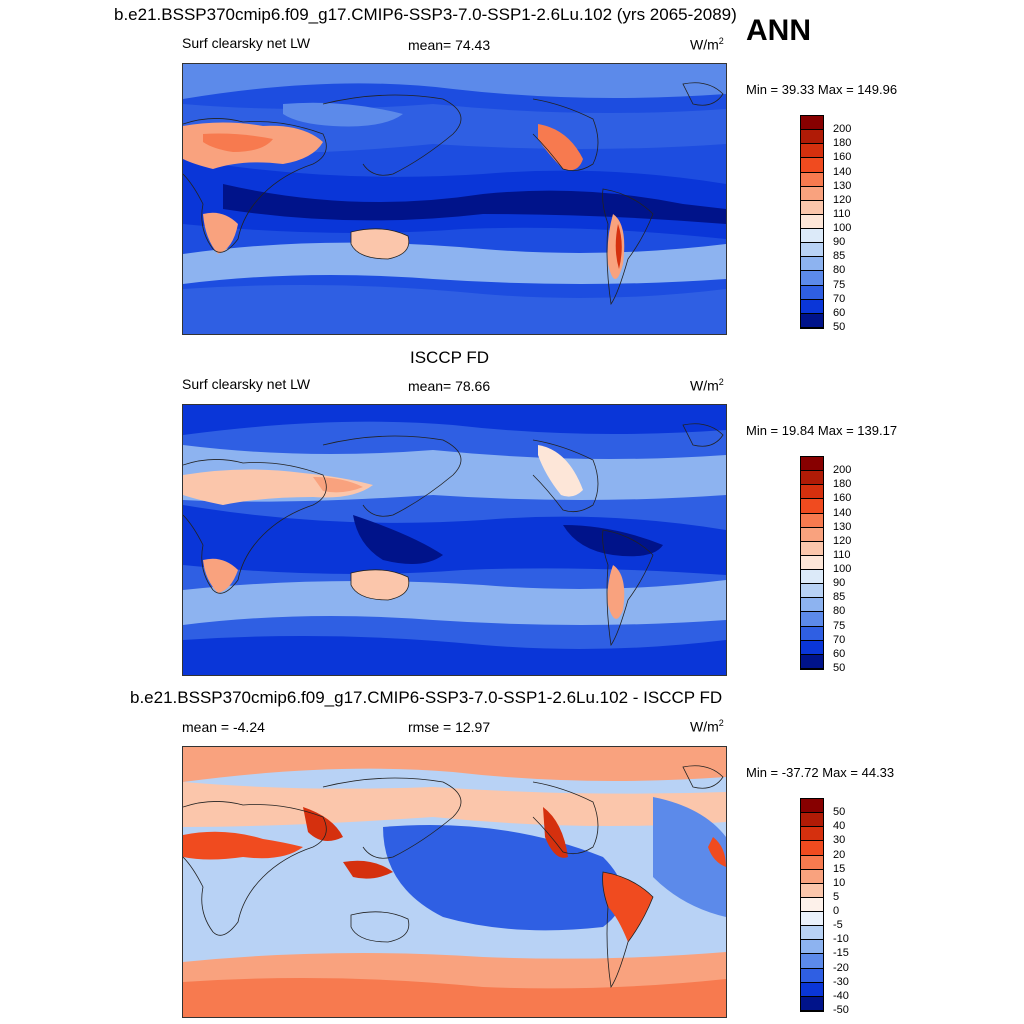 The width and height of the screenshot is (1024, 1024). I want to click on panel1-colorbar-tick: 110, so click(842, 213).